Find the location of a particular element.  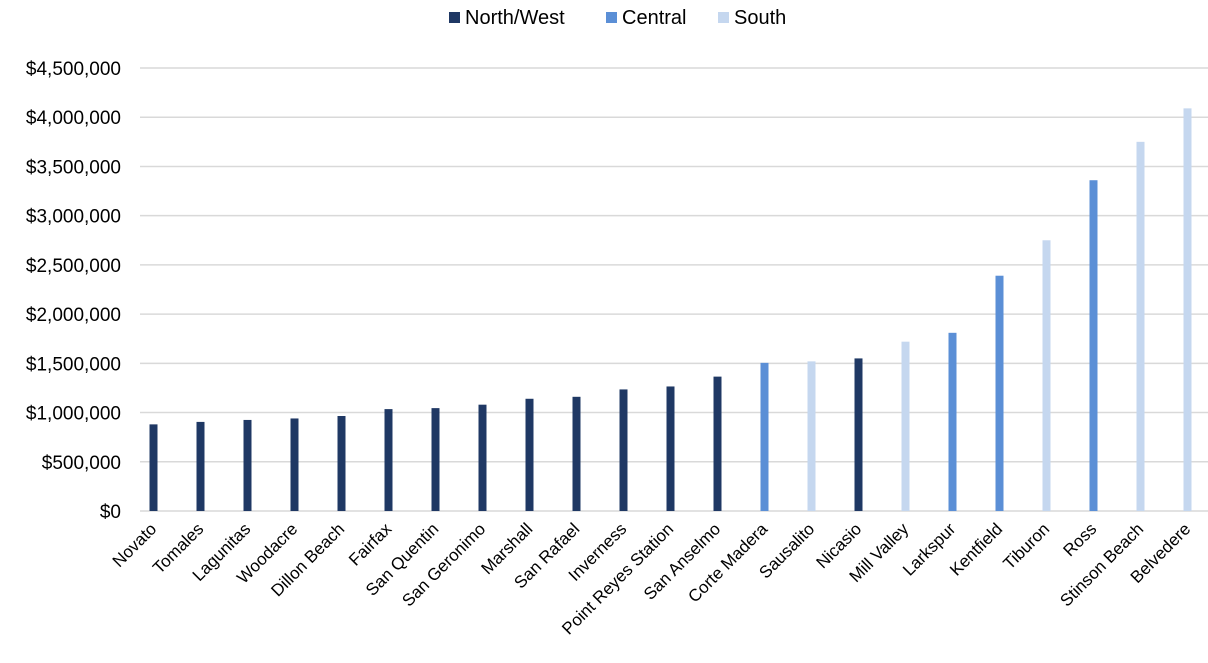

bar-san-geronimo is located at coordinates (482, 457).